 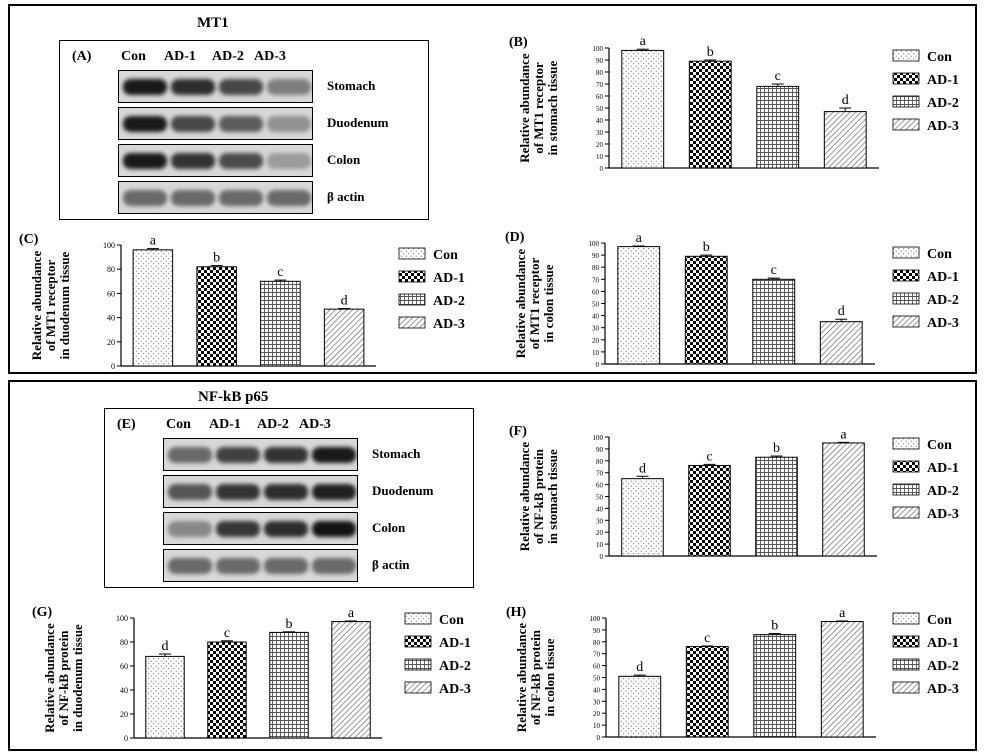 What do you see at coordinates (180, 56) in the screenshot?
I see `blot-lane-label: AD-1` at bounding box center [180, 56].